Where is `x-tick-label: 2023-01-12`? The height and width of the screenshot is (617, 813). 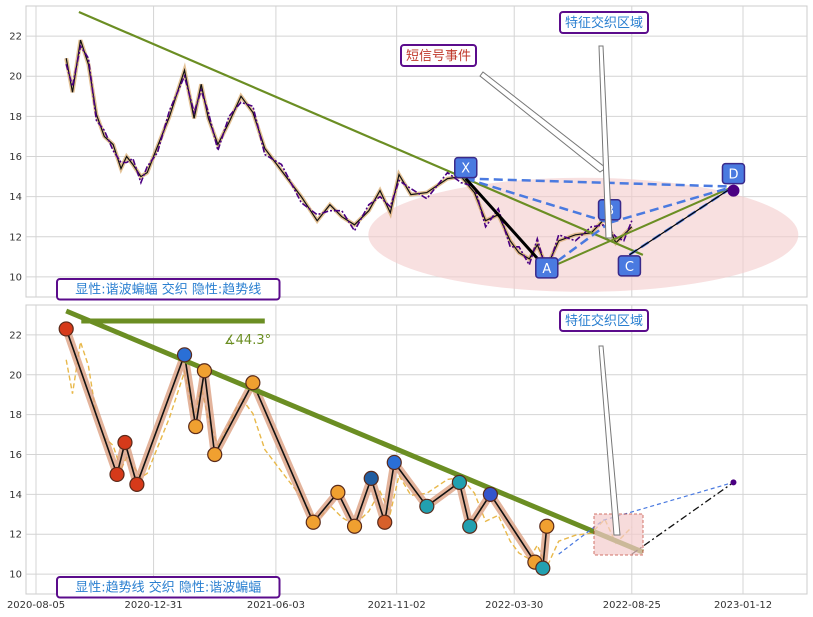 x-tick-label: 2023-01-12 is located at coordinates (743, 605).